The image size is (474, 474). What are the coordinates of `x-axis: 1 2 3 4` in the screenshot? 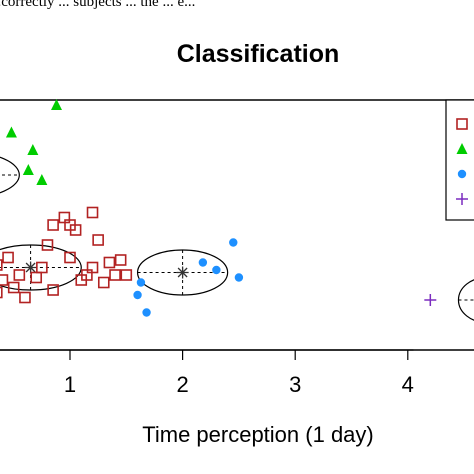 It's located at (207, 373).